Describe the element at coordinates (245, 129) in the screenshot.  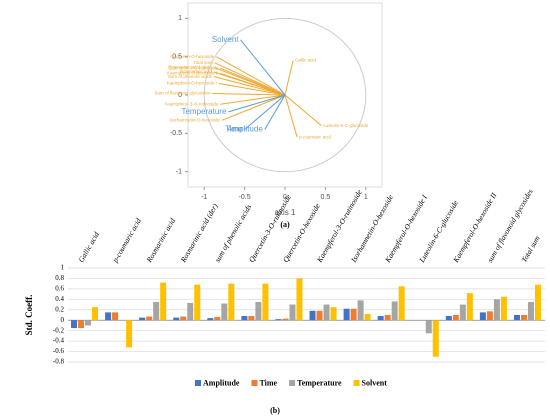
I see `vector-label: Amplitude` at that location.